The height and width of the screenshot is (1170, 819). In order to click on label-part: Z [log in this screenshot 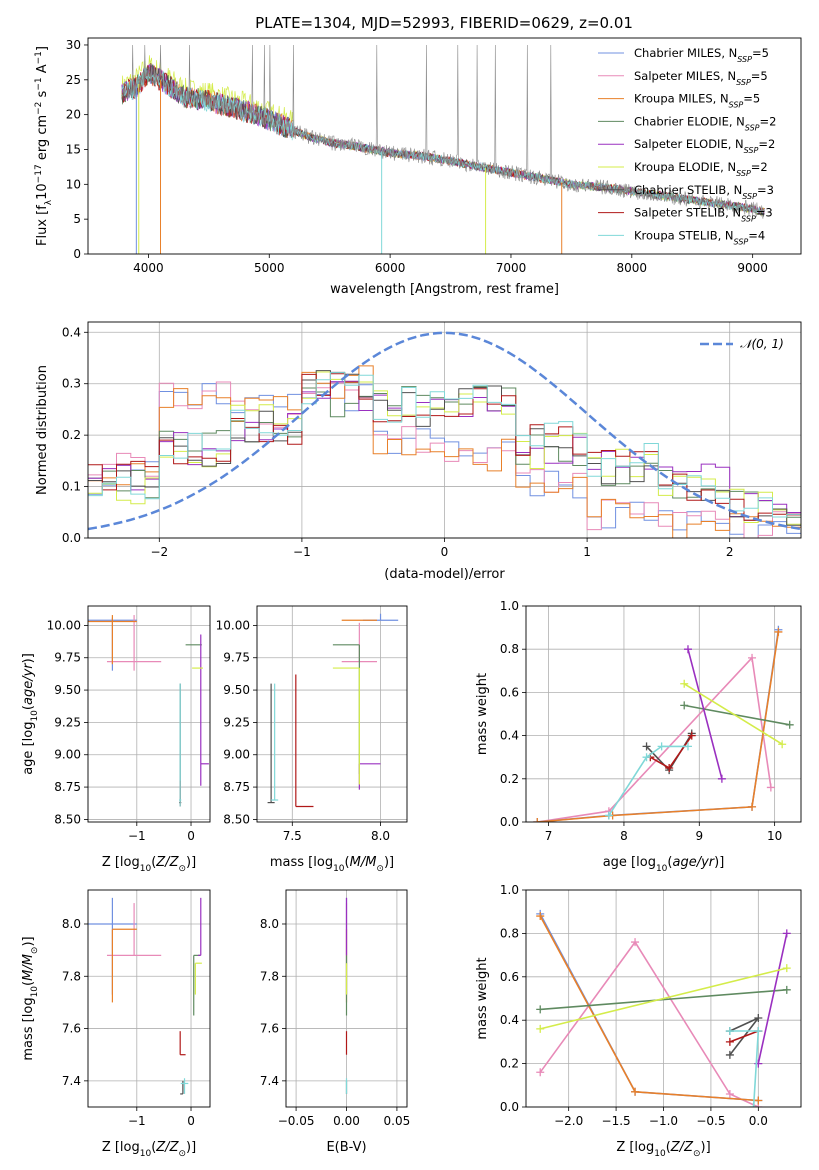, I will do `click(121, 1147)`.